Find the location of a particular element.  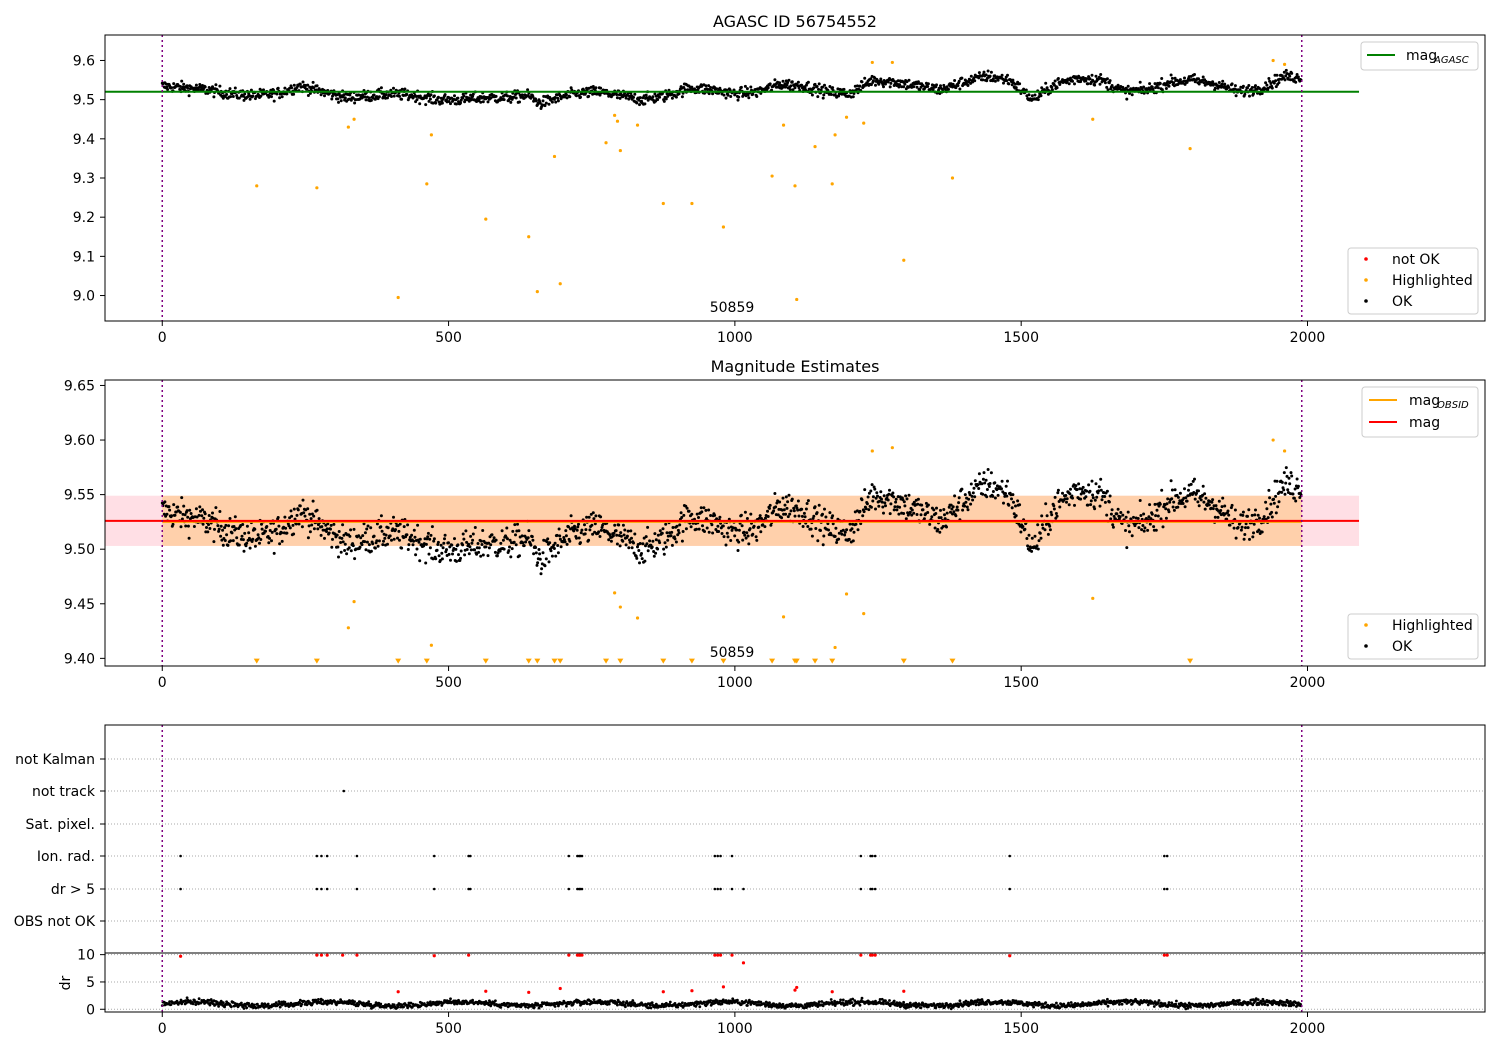

p1-ytick-label: 9.1 is located at coordinates (84, 257).